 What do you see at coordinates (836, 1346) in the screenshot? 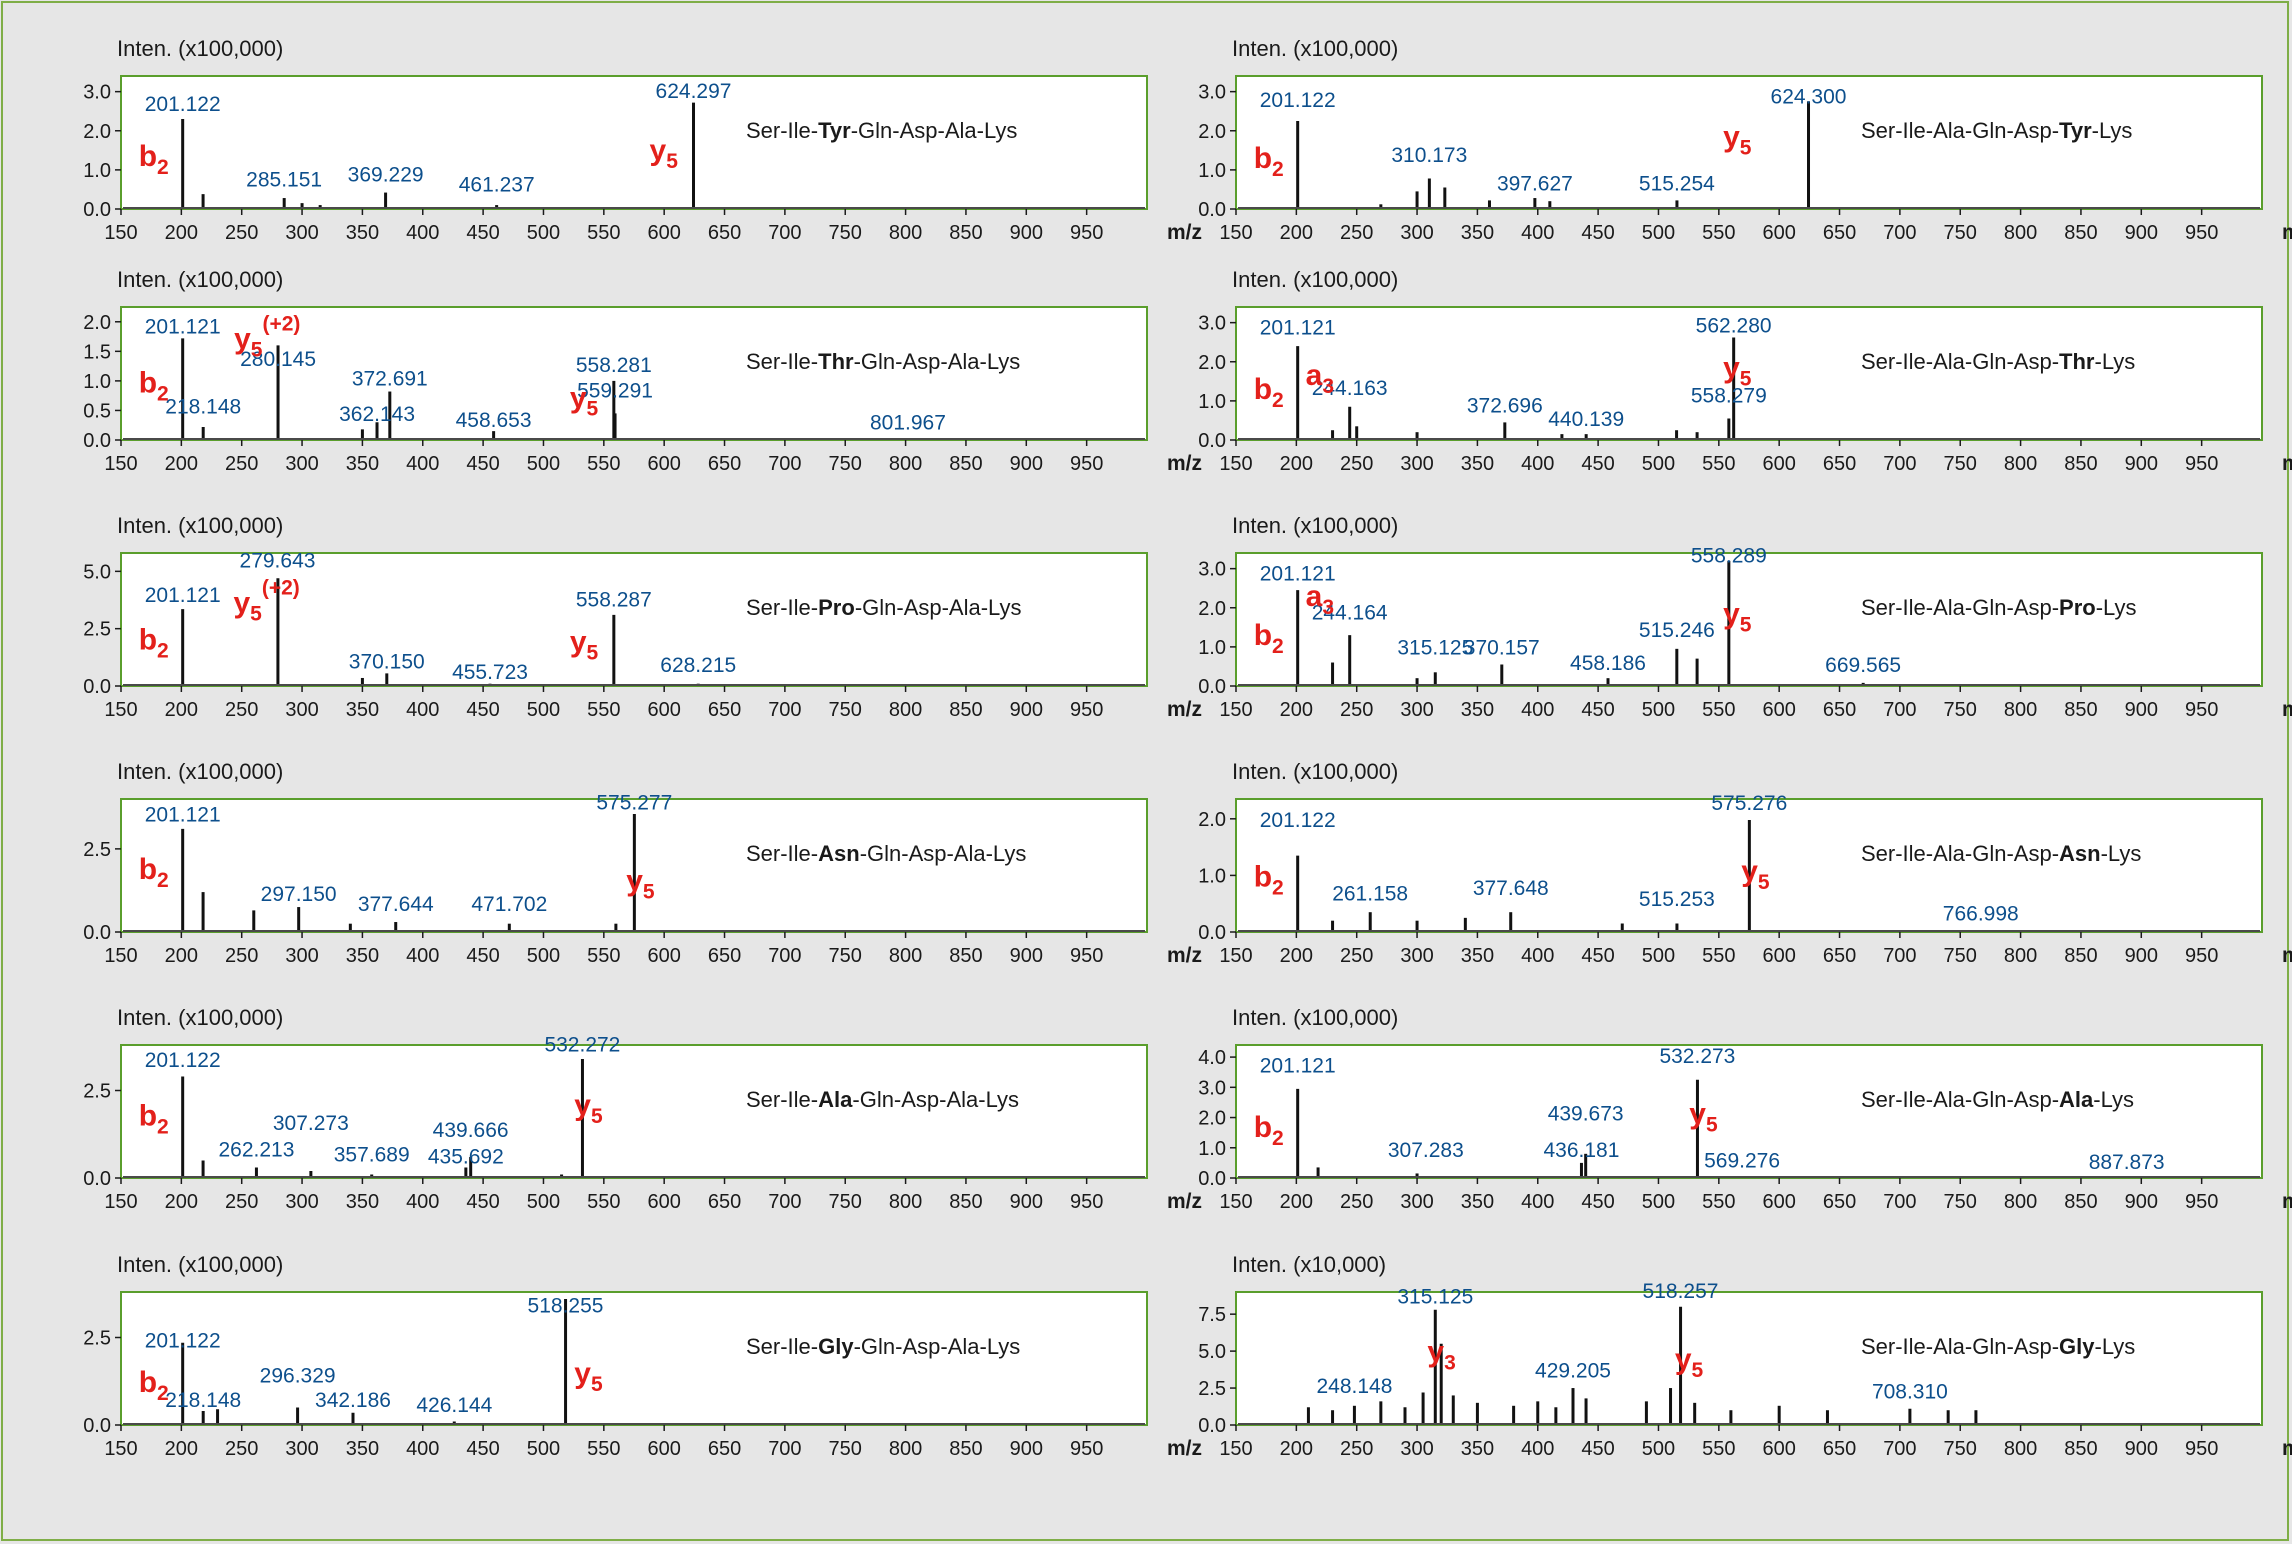
I see `sequence-segment: Gly` at bounding box center [836, 1346].